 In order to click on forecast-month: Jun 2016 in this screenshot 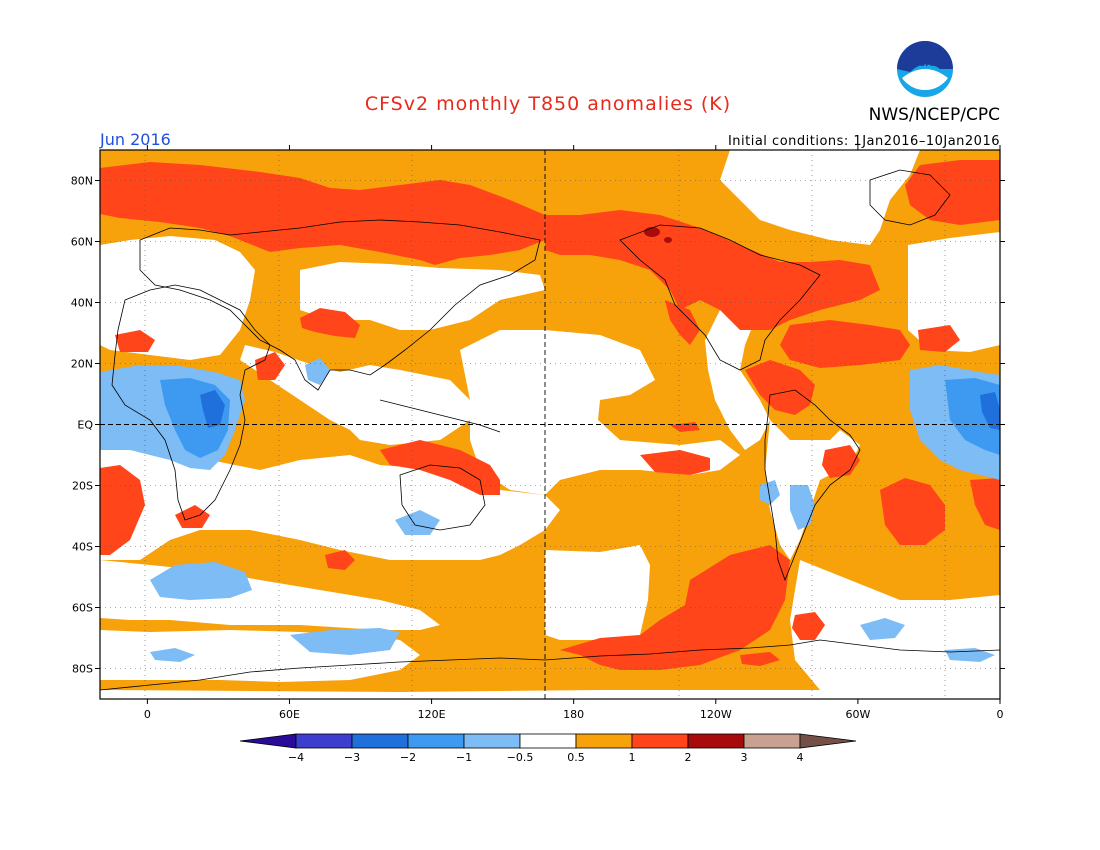, I will do `click(135, 139)`.